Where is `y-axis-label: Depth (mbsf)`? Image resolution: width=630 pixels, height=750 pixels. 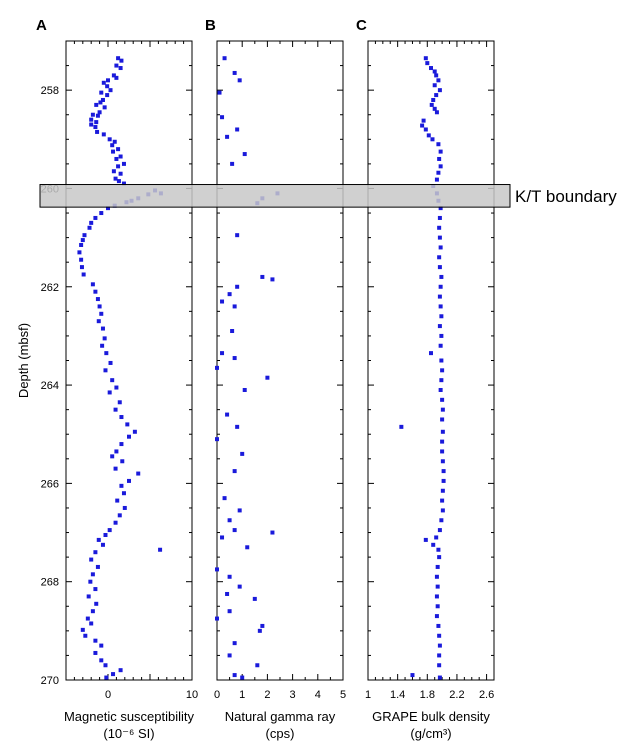 y-axis-label: Depth (mbsf) is located at coordinates (23, 360).